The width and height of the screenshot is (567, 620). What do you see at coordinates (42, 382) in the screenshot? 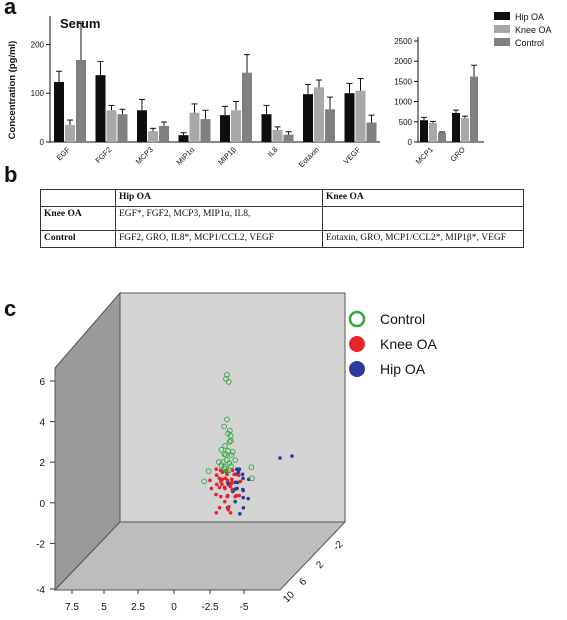
I see `z-tick-label: 6` at bounding box center [42, 382].